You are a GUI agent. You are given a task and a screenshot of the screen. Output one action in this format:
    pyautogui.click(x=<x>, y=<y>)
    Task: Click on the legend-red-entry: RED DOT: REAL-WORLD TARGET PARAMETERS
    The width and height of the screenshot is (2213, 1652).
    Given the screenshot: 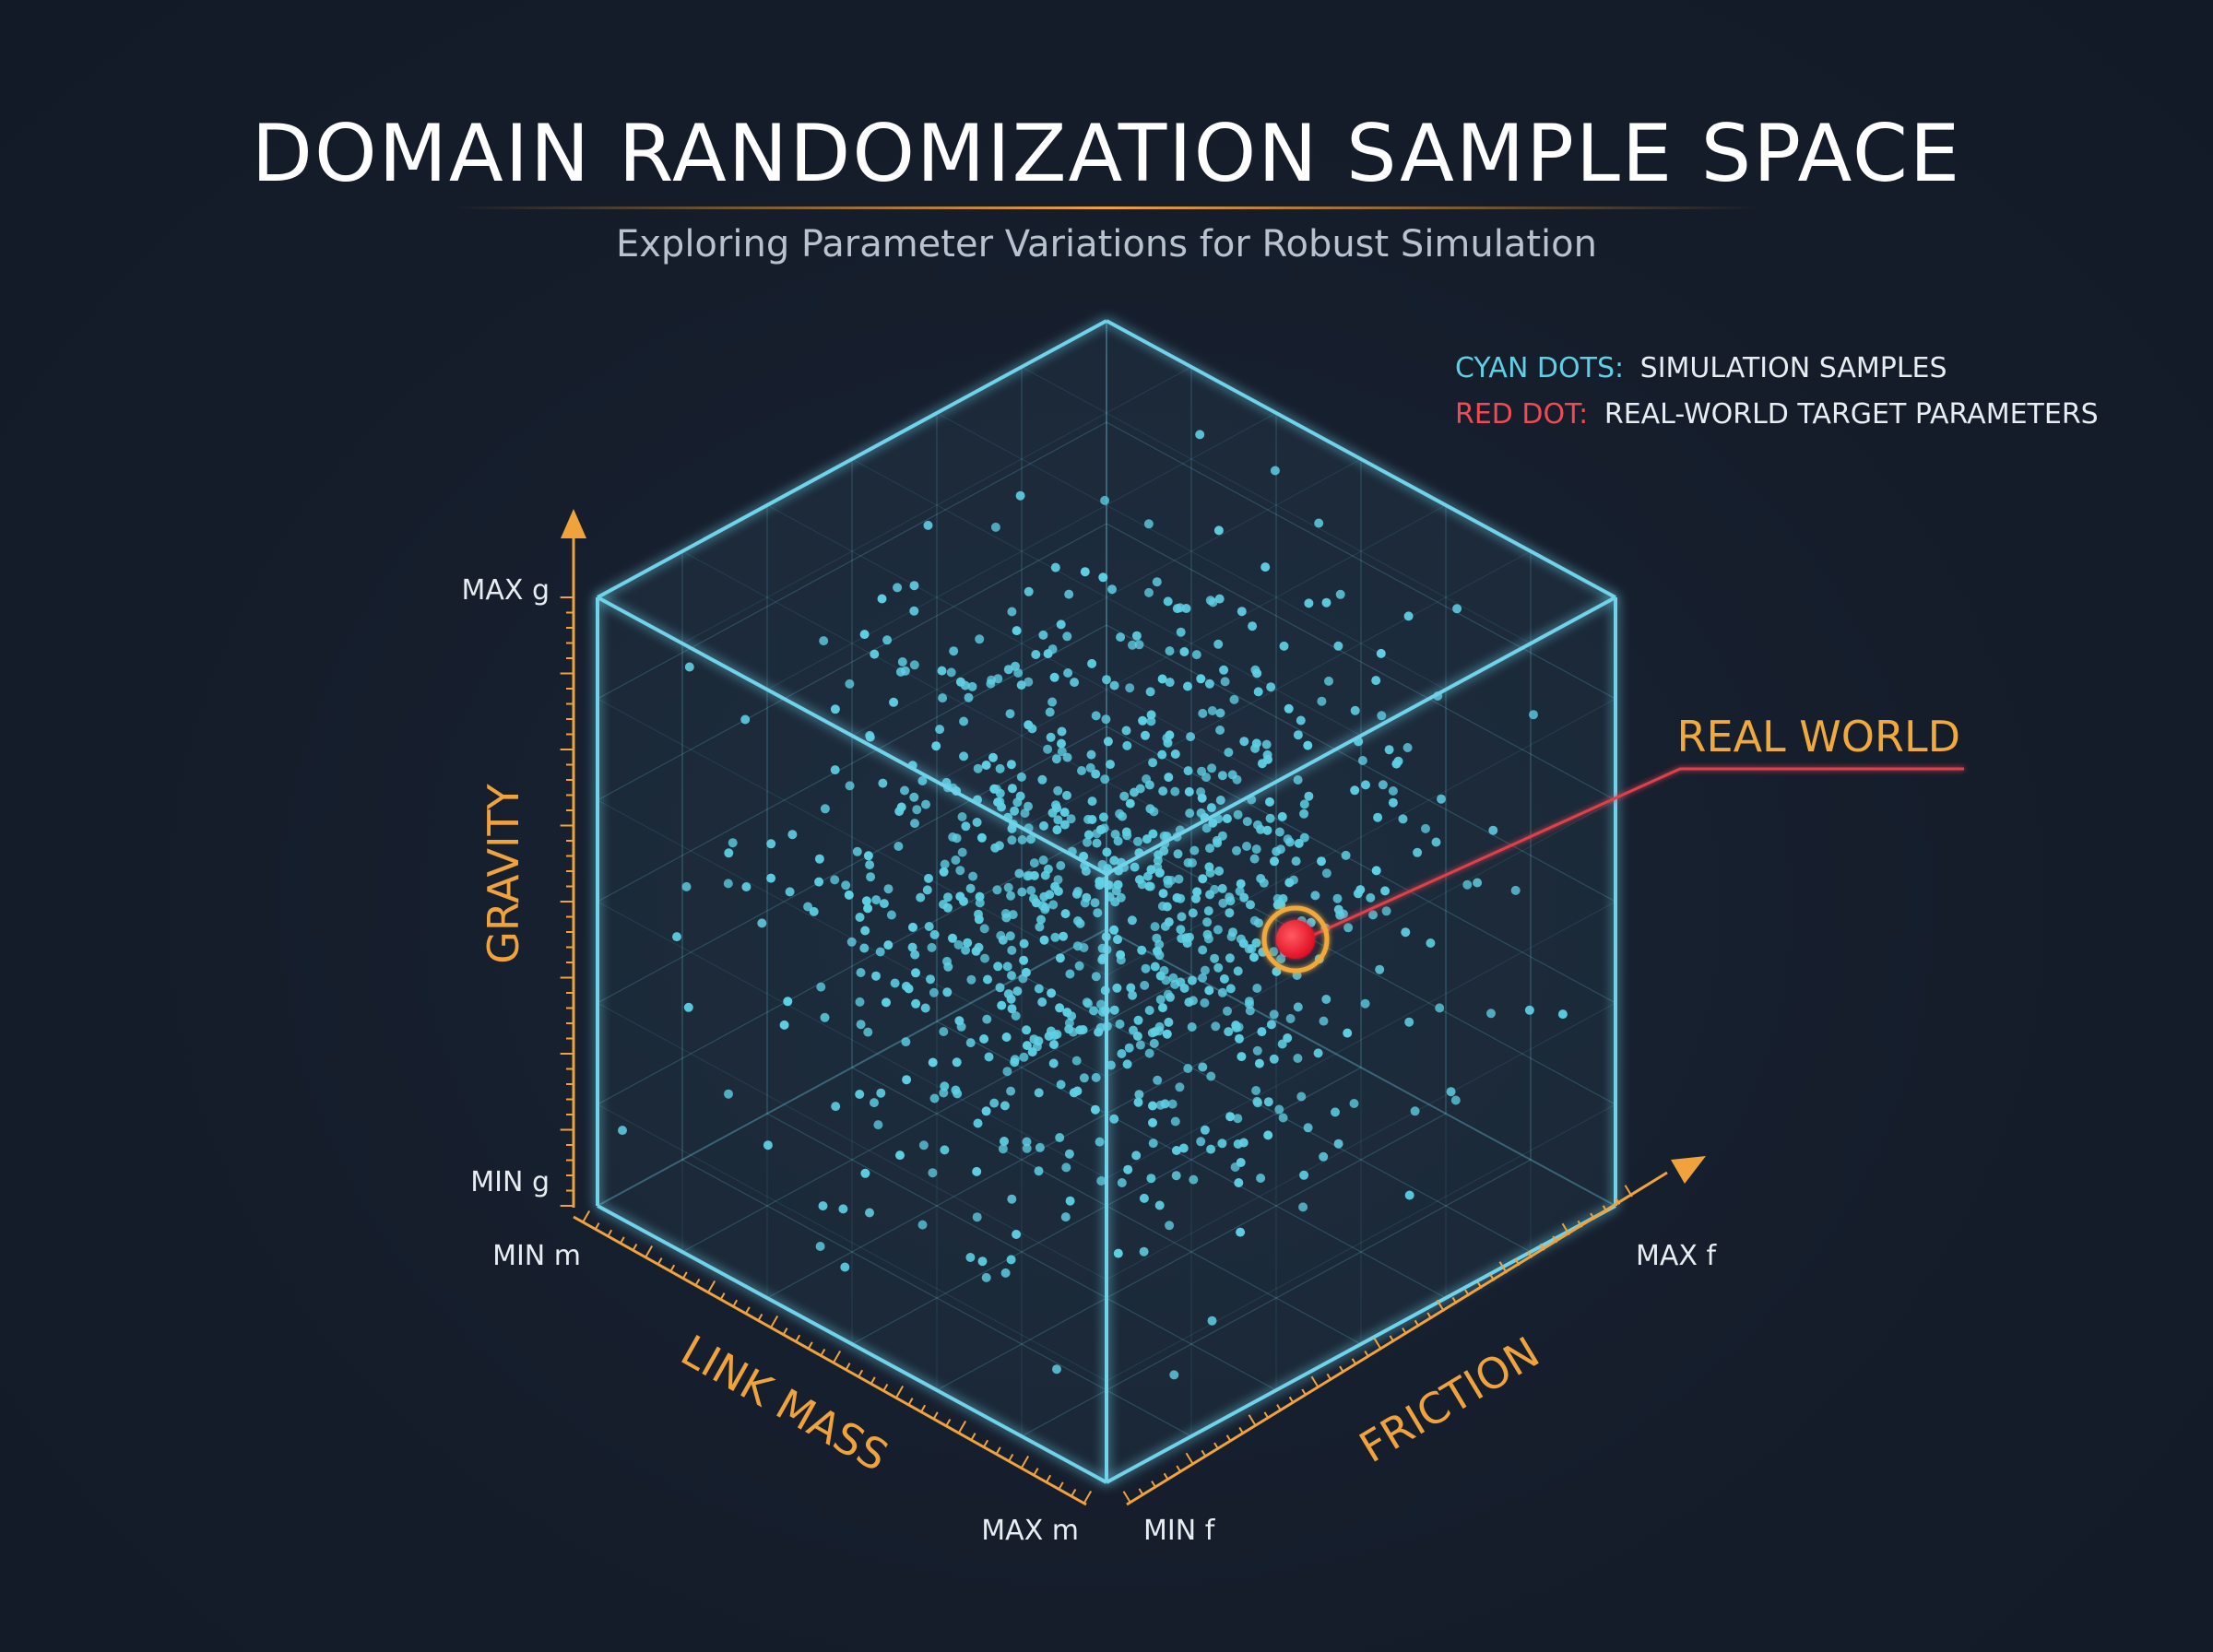 What is the action you would take?
    pyautogui.click(x=1777, y=414)
    